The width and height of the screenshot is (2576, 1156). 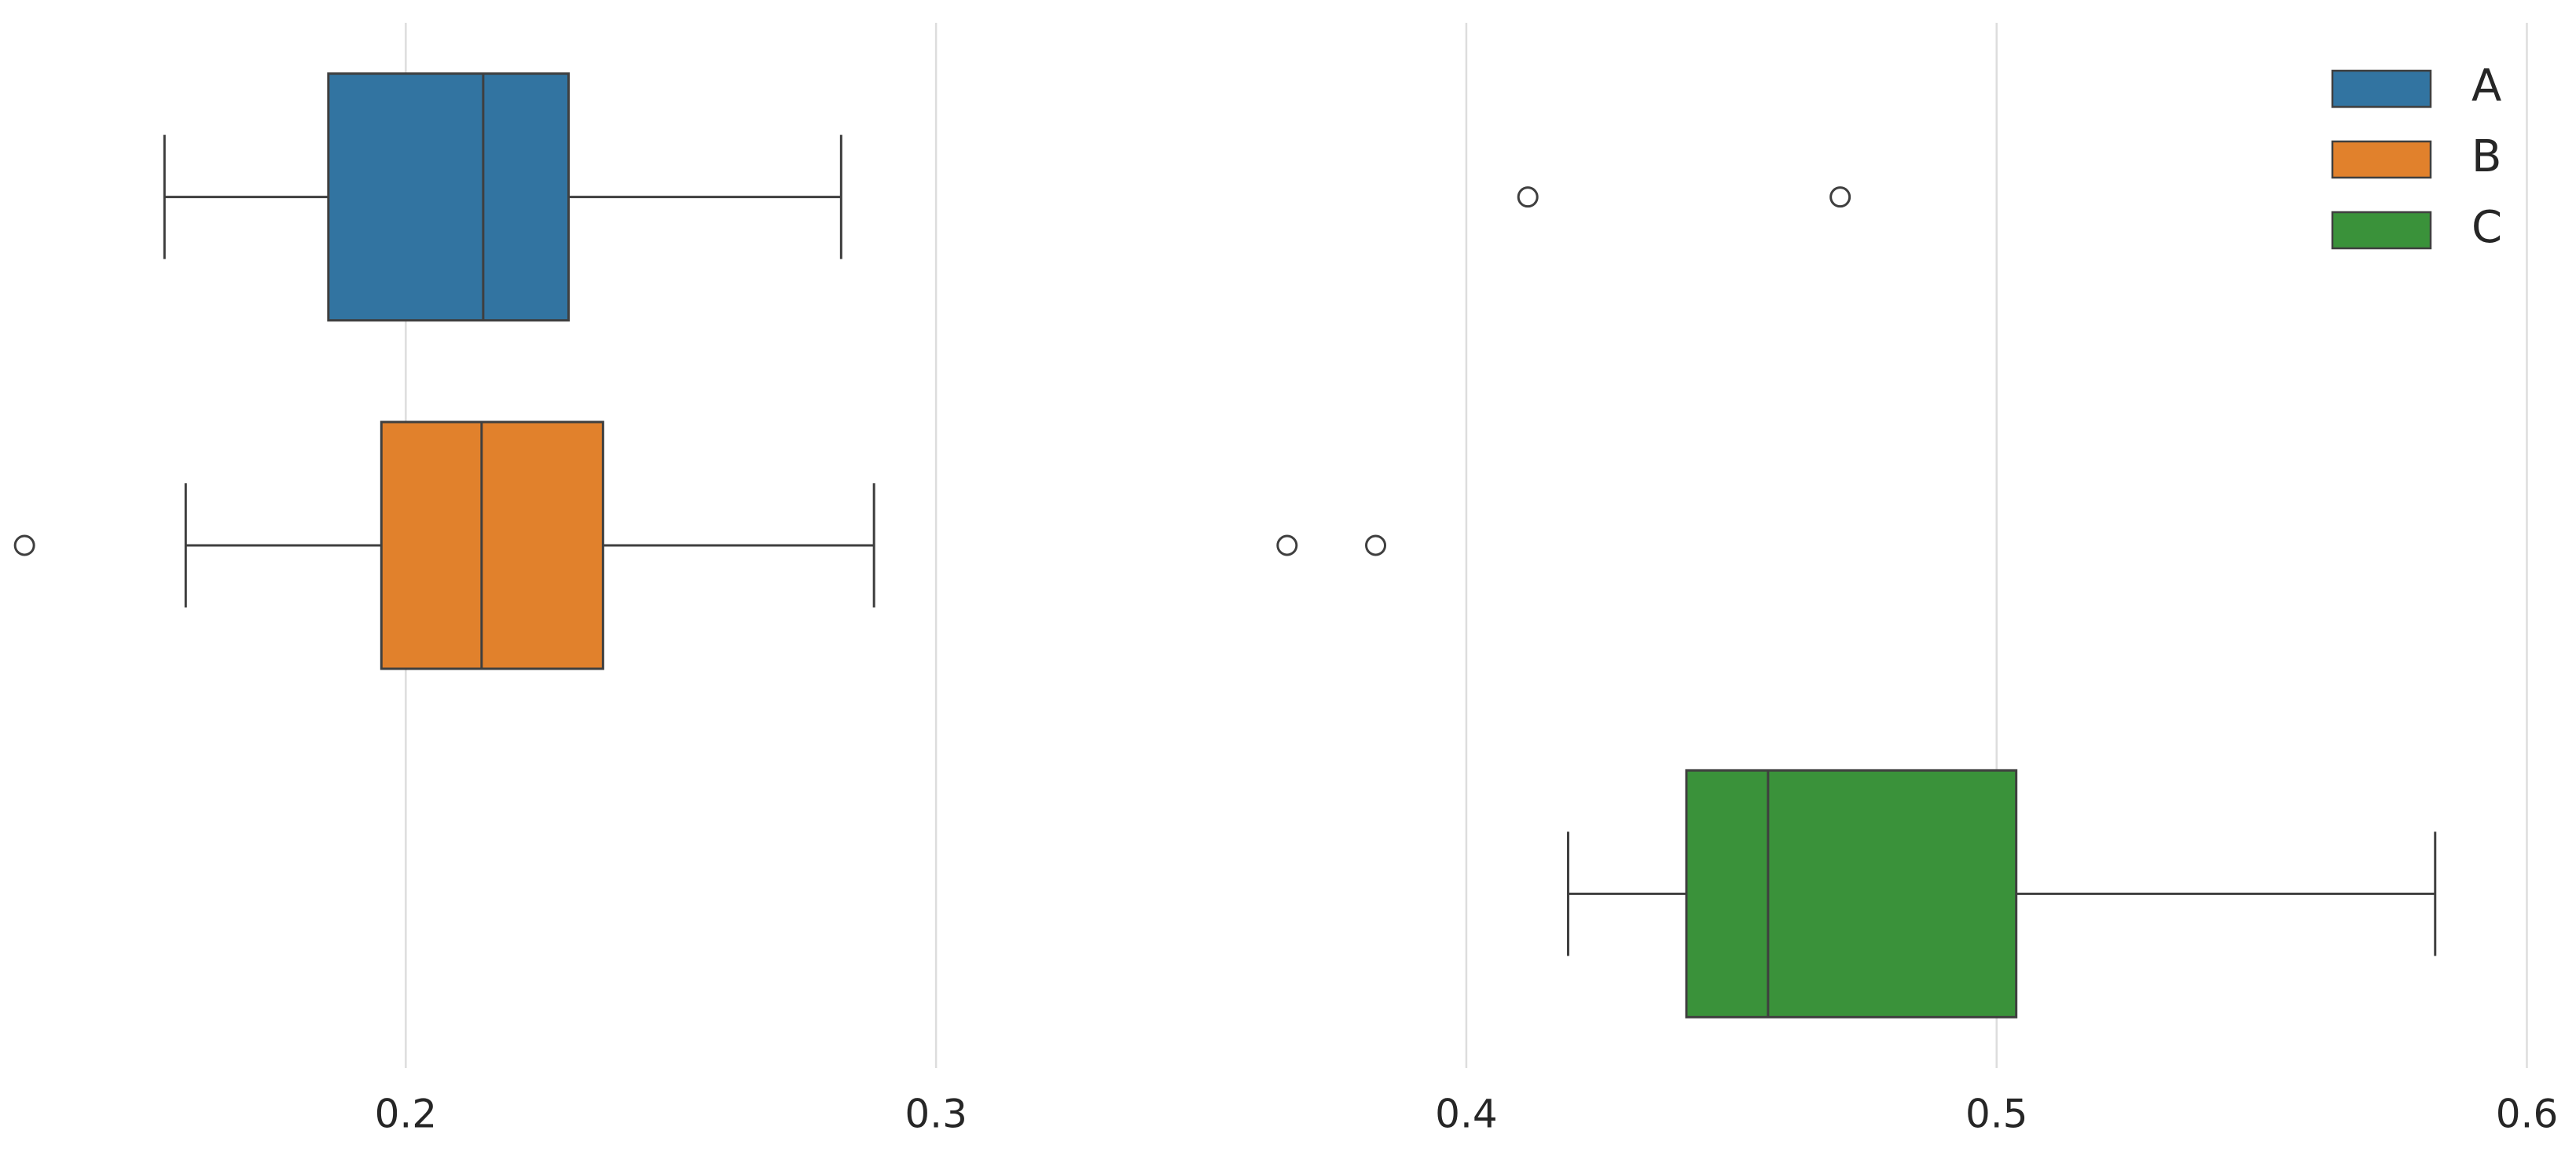 What do you see at coordinates (2527, 1114) in the screenshot?
I see `x-tick-label: 0.6` at bounding box center [2527, 1114].